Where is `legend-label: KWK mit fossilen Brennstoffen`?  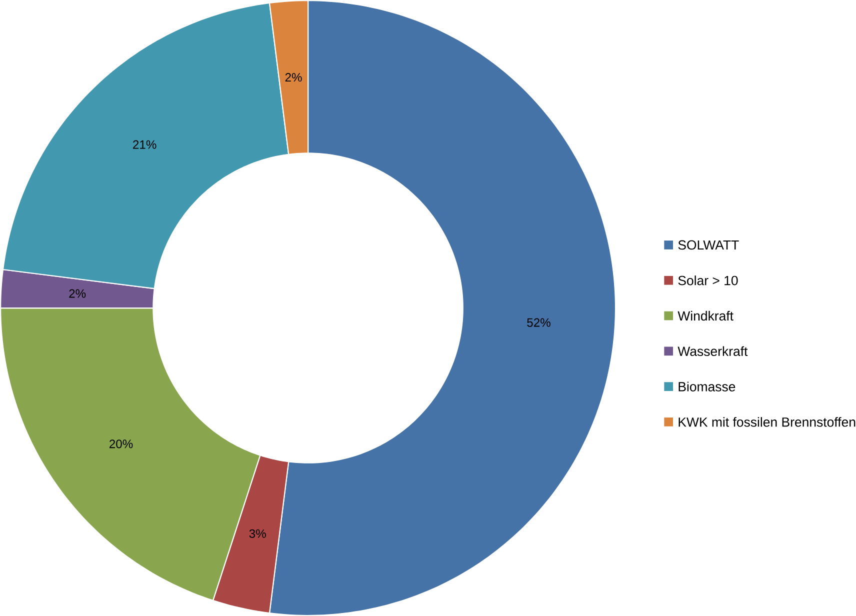
legend-label: KWK mit fossilen Brennstoffen is located at coordinates (767, 422).